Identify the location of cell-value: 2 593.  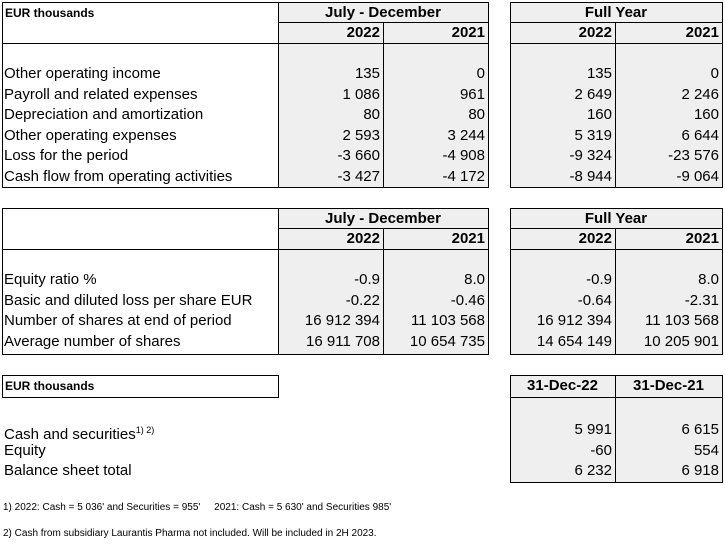
(361, 135).